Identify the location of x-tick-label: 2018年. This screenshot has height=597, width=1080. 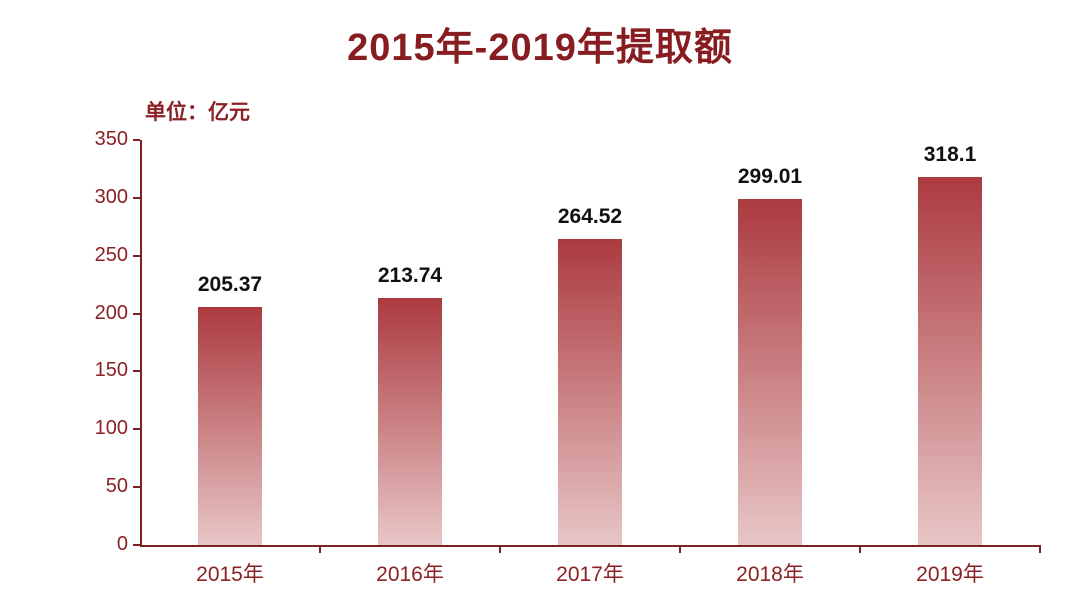
(770, 574).